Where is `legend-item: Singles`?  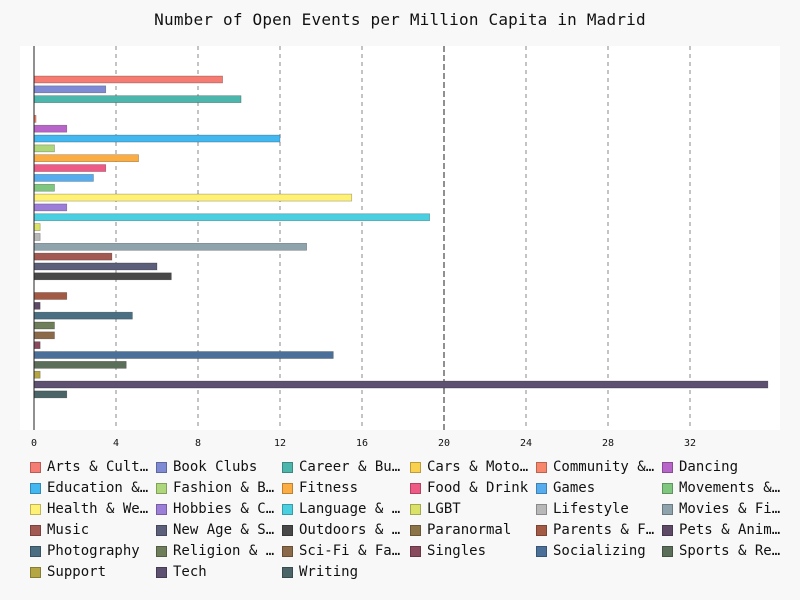
legend-item: Singles is located at coordinates (448, 551).